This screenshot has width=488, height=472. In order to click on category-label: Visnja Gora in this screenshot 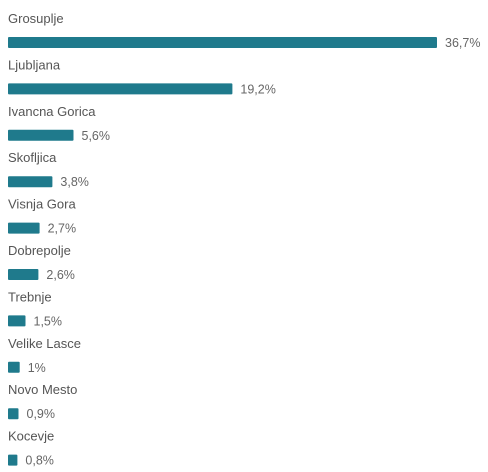, I will do `click(42, 204)`.